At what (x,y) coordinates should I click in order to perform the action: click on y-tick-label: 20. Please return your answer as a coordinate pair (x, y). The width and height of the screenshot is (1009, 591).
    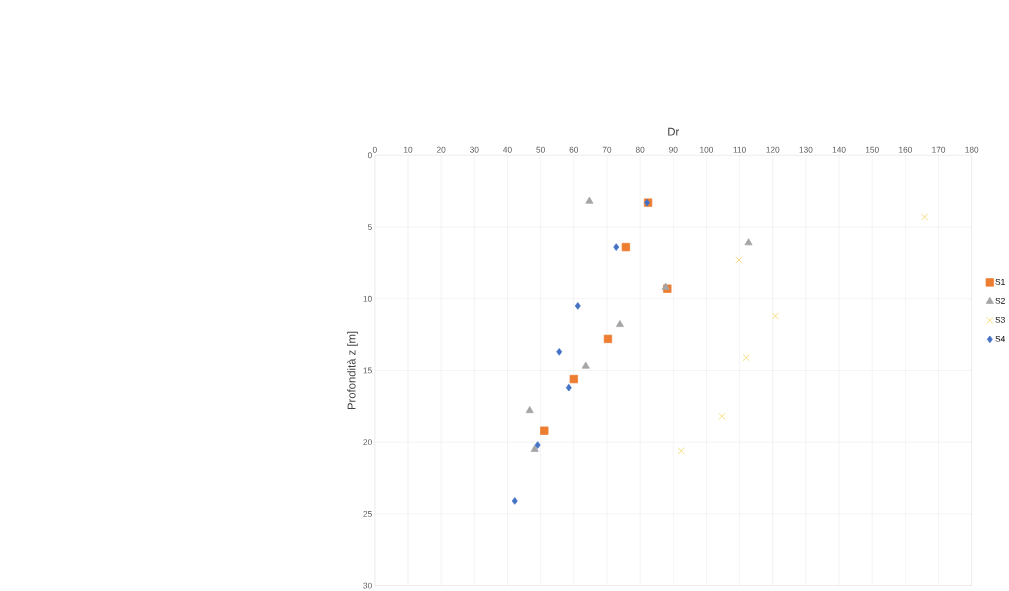
    Looking at the image, I should click on (367, 442).